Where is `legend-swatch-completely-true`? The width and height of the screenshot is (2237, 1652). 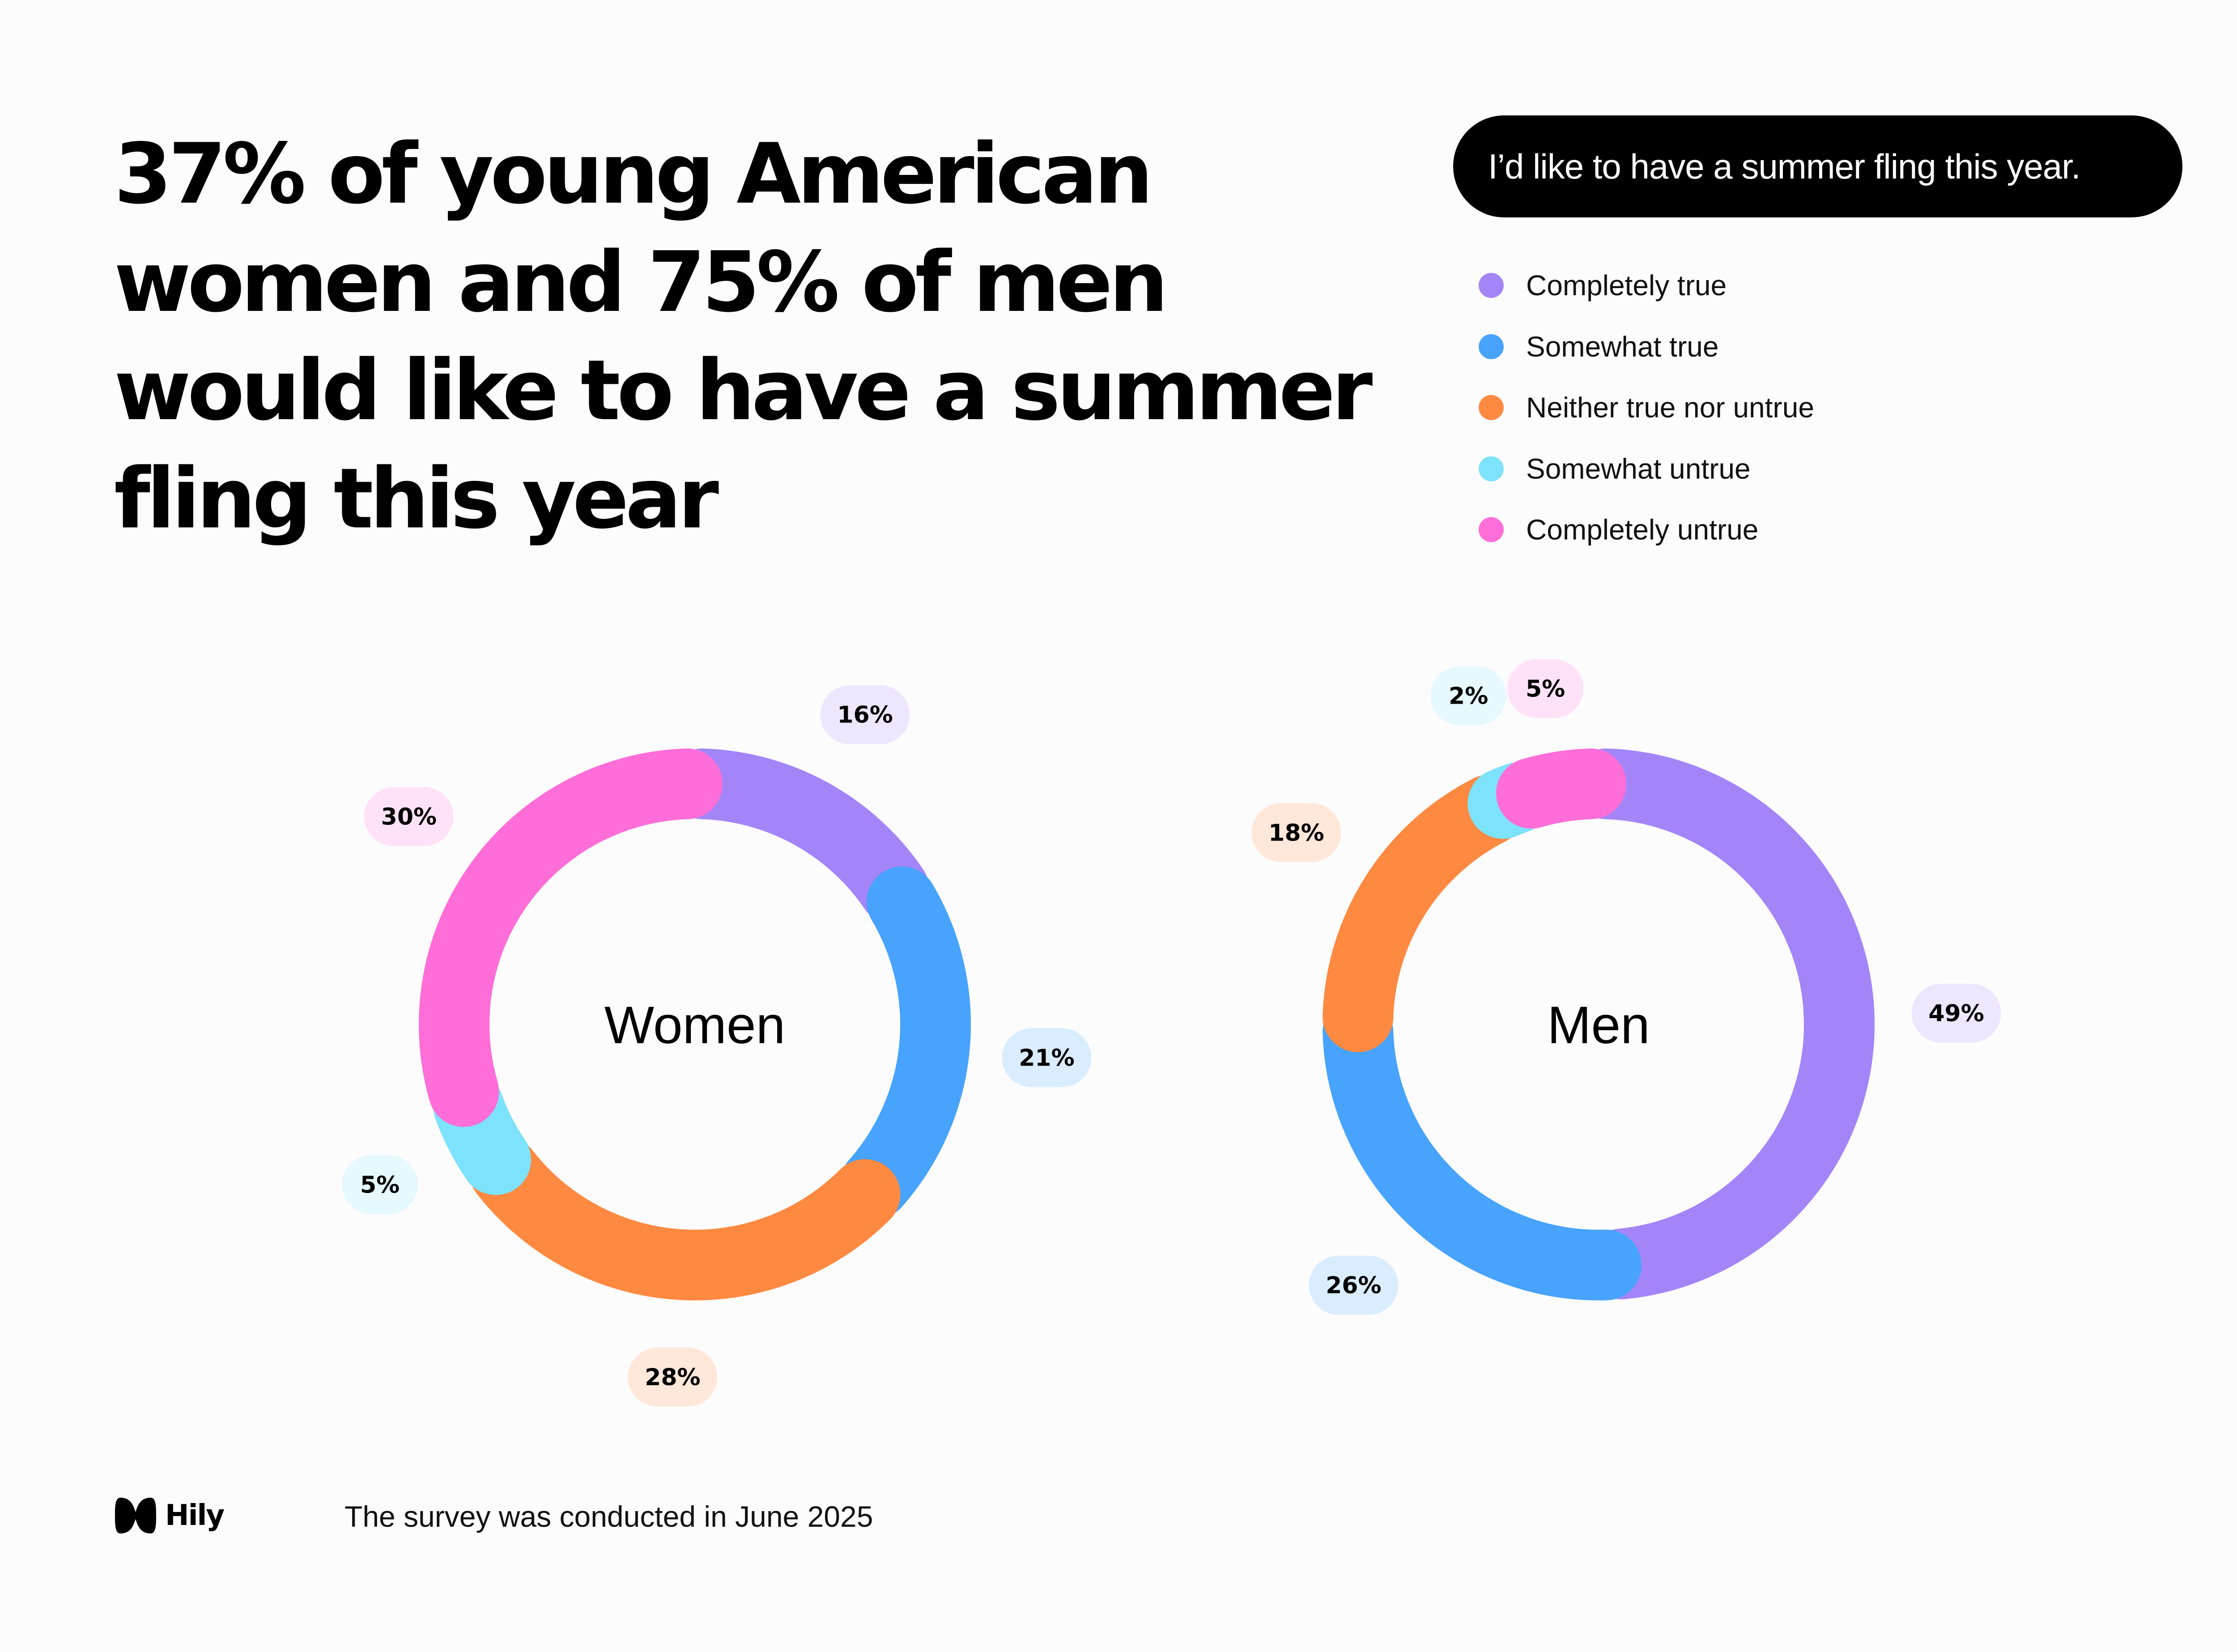 legend-swatch-completely-true is located at coordinates (1491, 285).